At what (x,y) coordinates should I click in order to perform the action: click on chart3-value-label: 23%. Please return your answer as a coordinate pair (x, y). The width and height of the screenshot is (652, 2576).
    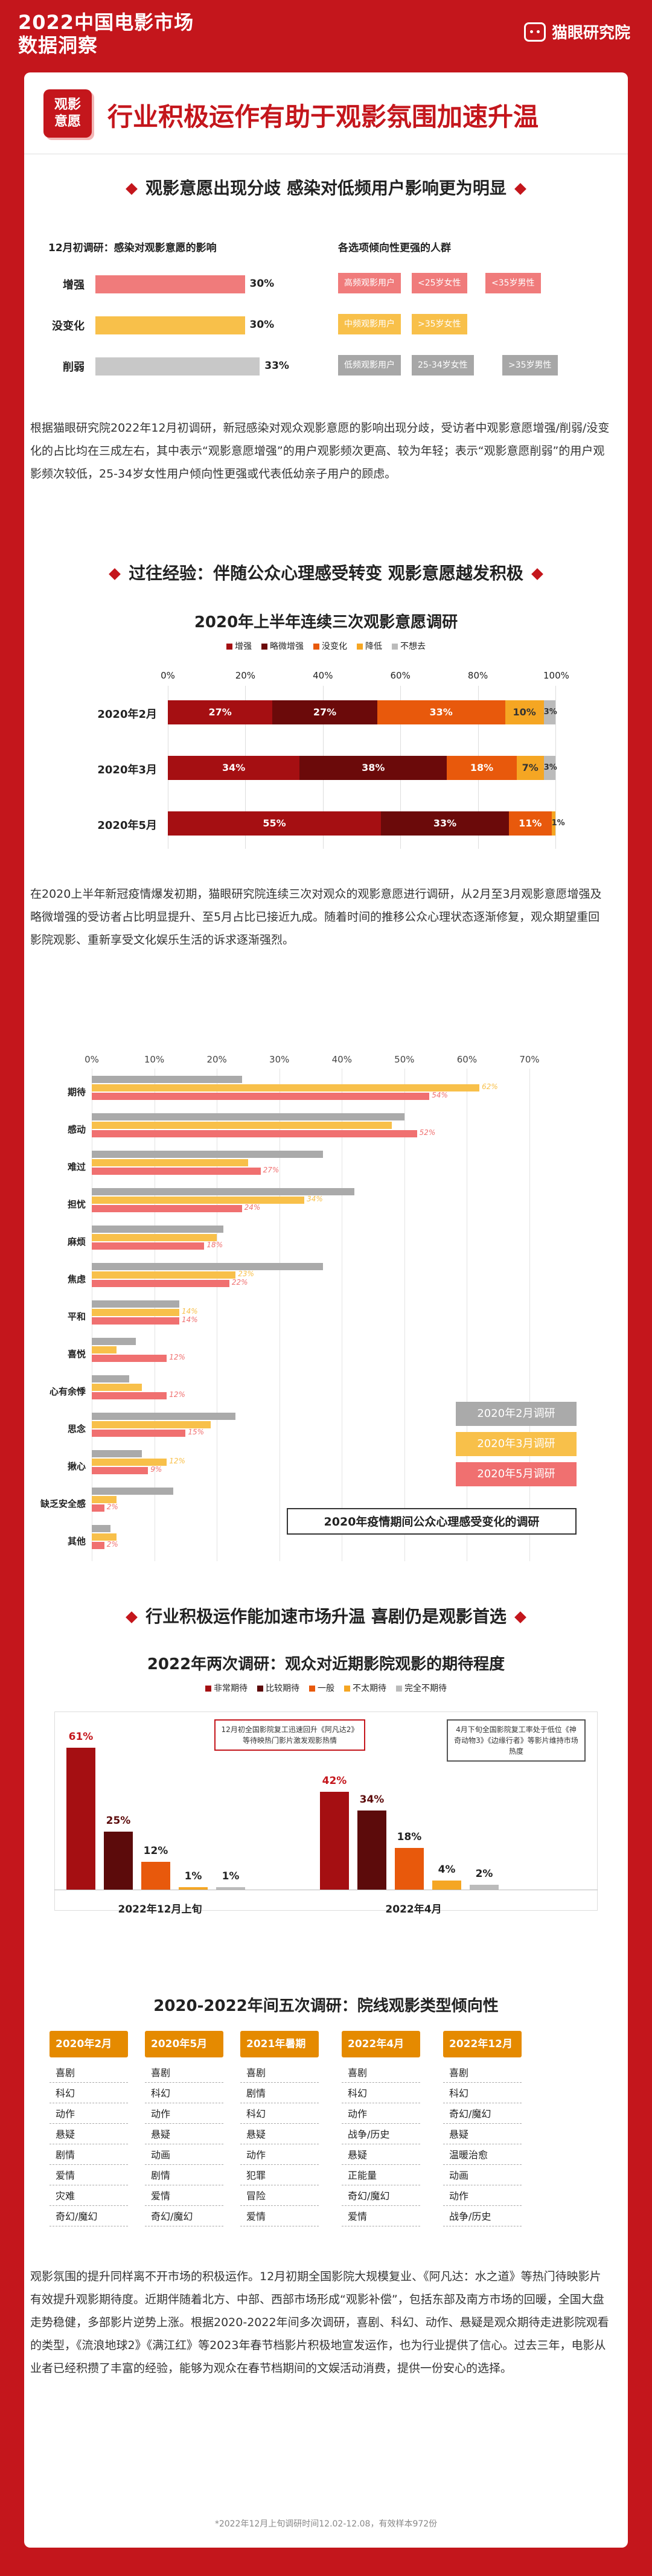
    Looking at the image, I should click on (246, 1274).